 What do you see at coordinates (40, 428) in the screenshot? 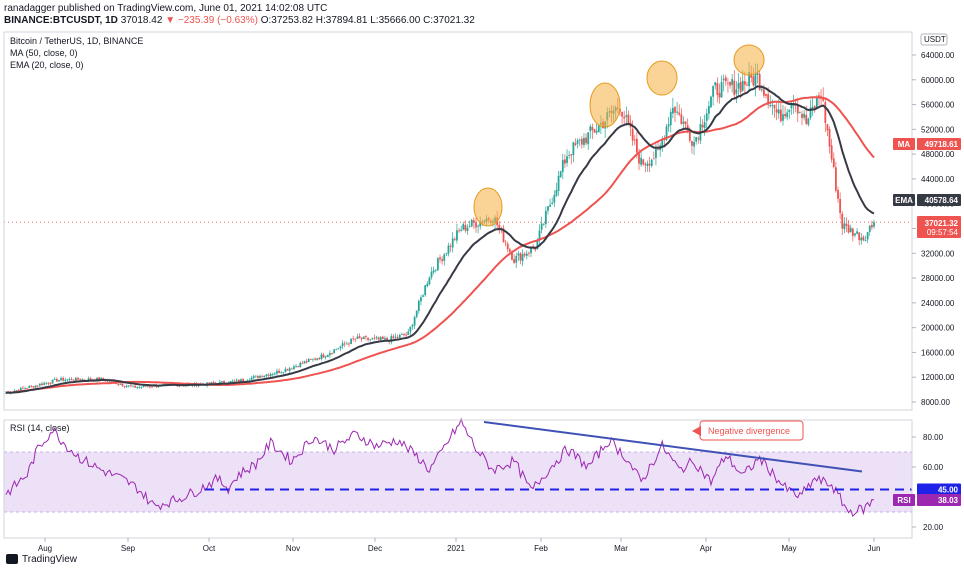
I see `rsi-legend: RSI (14, close)` at bounding box center [40, 428].